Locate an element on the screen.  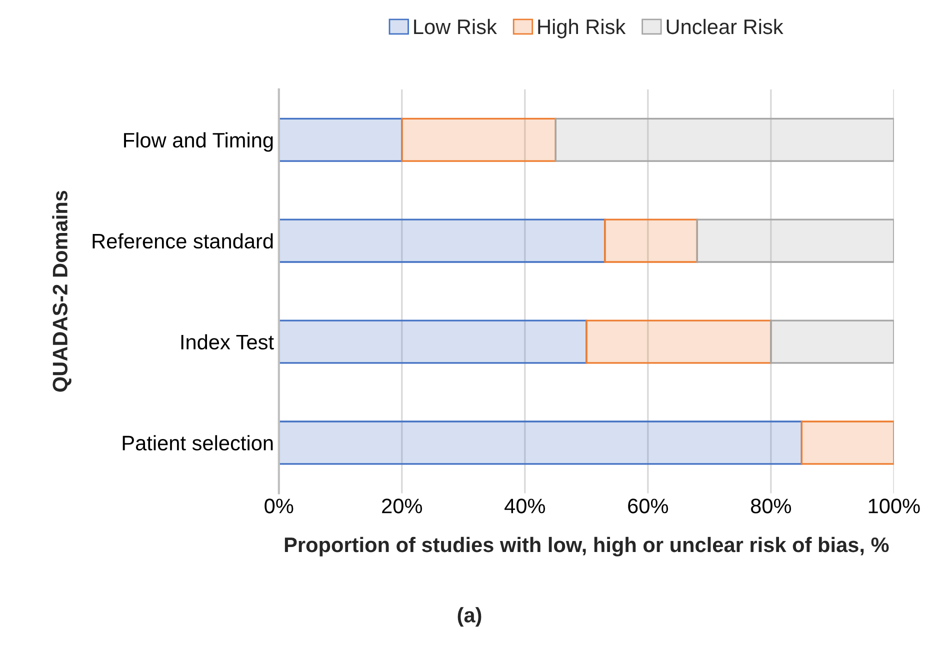
legend-label: Unclear Risk is located at coordinates (725, 26).